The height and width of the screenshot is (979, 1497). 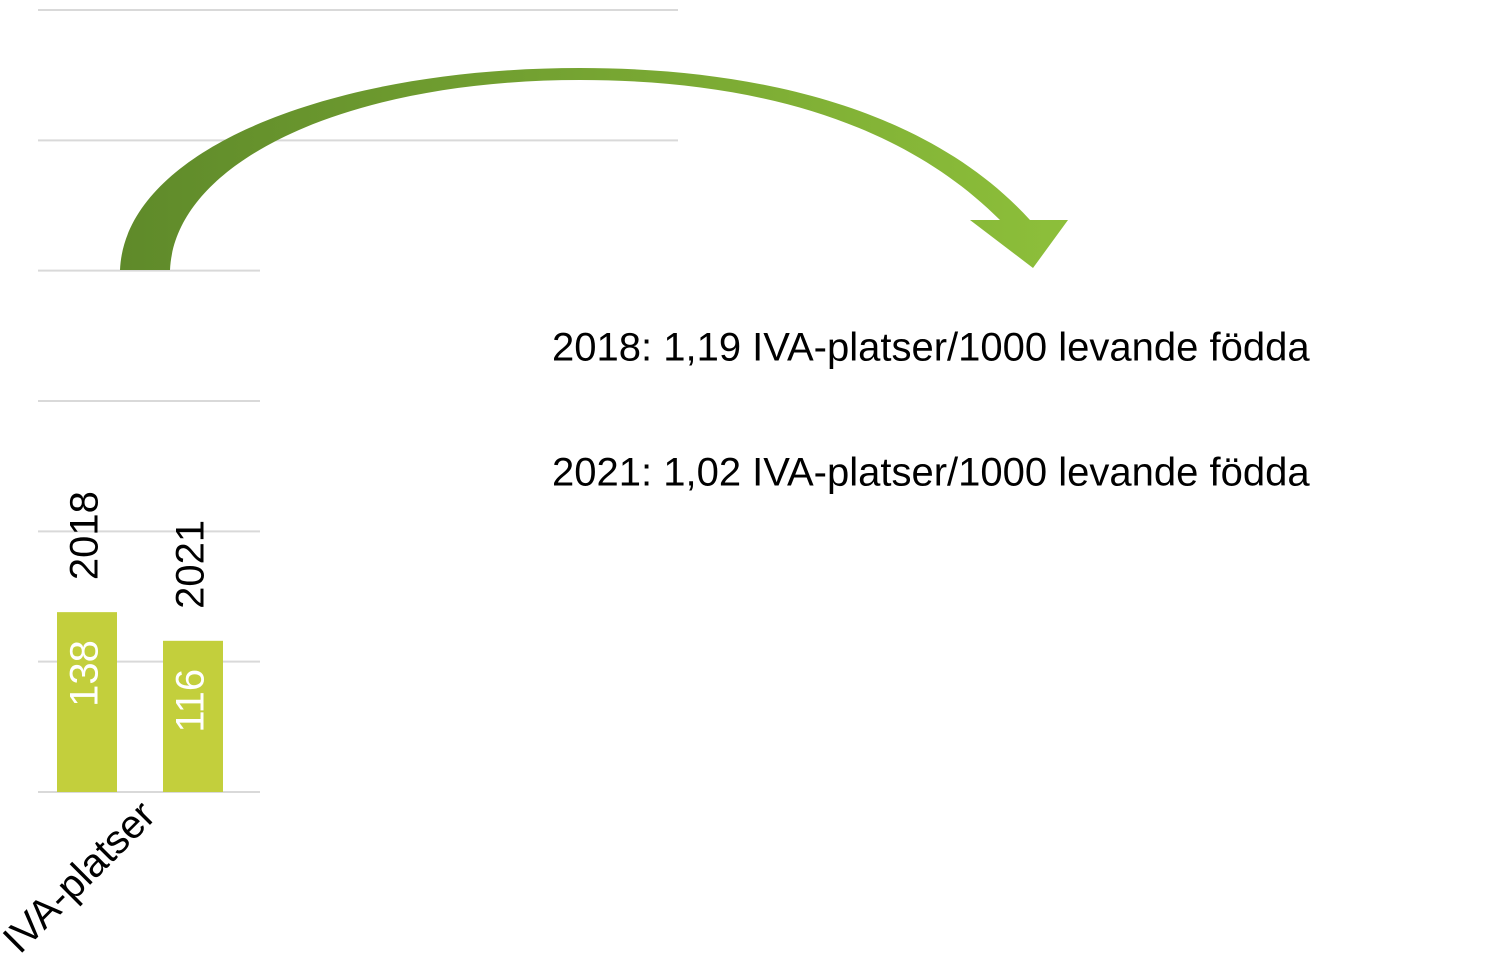 I want to click on series-label: 2021, so click(x=191, y=564).